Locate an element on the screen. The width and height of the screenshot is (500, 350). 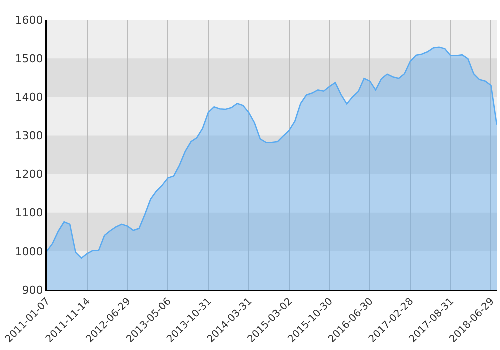
y-tick-label: 1400 is located at coordinates (29, 97).